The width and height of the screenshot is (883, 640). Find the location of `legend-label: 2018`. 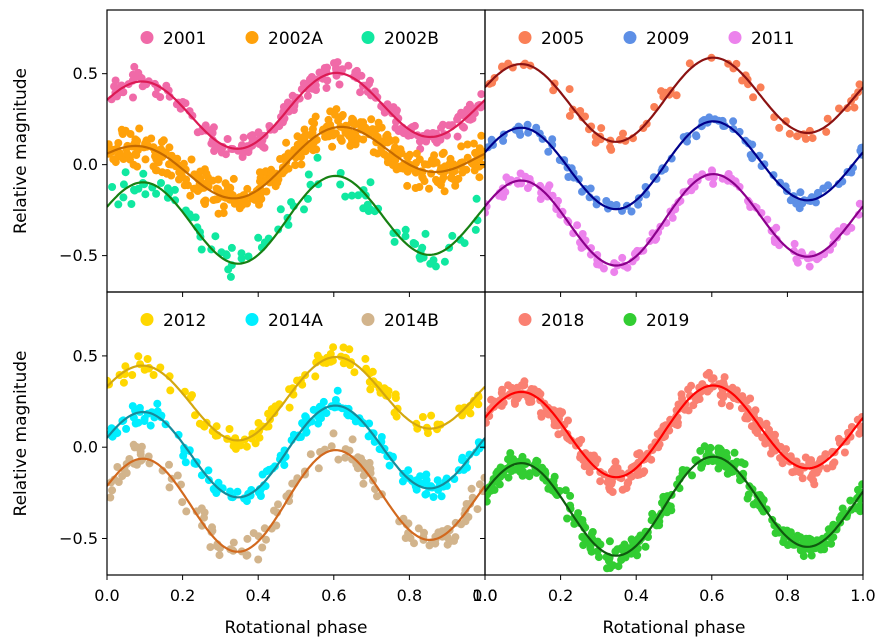

legend-label: 2018 is located at coordinates (562, 321).